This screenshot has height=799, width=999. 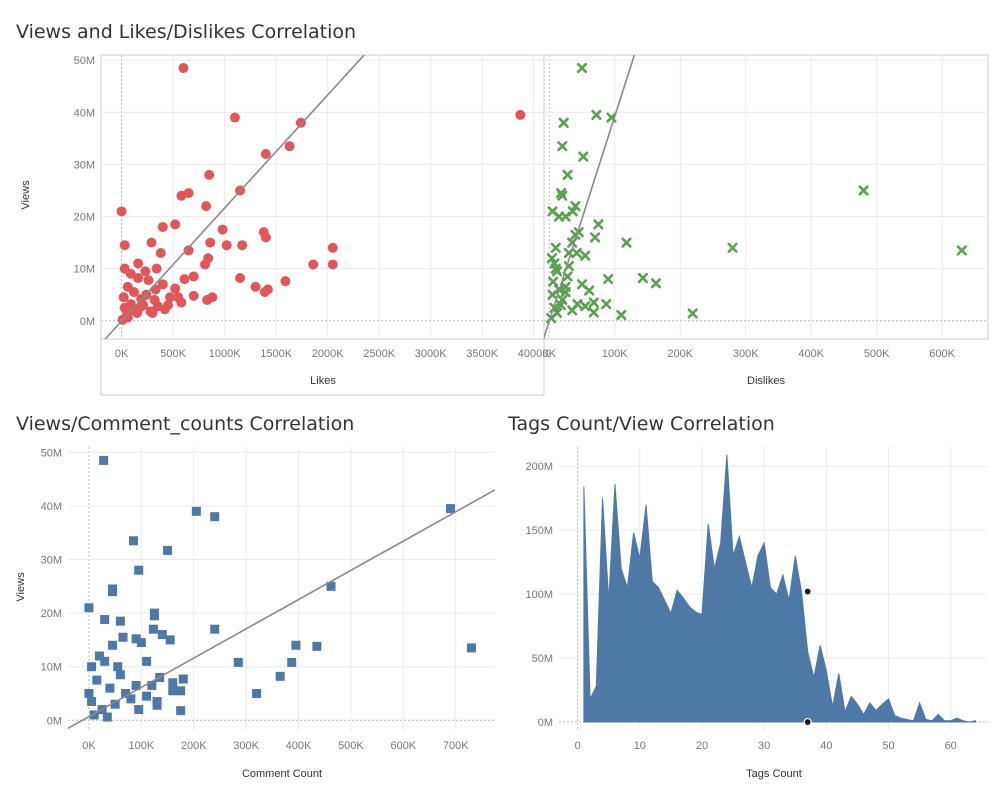 What do you see at coordinates (122, 354) in the screenshot?
I see `likes-x-tick-label: 0K` at bounding box center [122, 354].